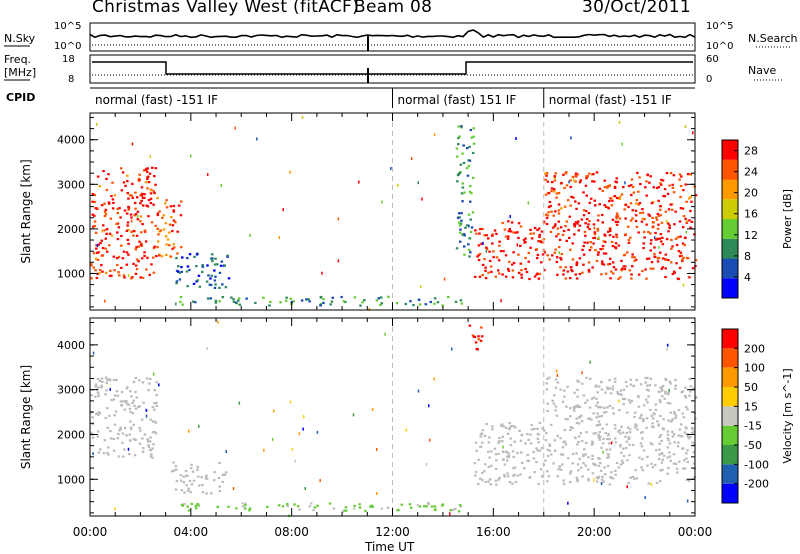 Image resolution: width=800 pixels, height=554 pixels. Describe the element at coordinates (71, 140) in the screenshot. I see `y-tick-label: 4000` at that location.